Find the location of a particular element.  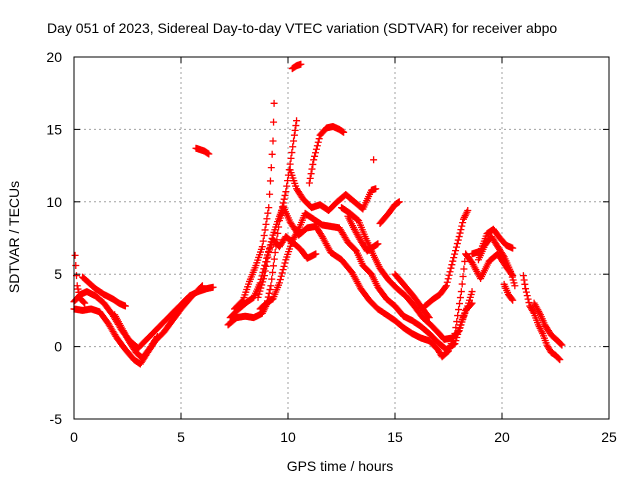

y-tick-label: 5 is located at coordinates (58, 274).